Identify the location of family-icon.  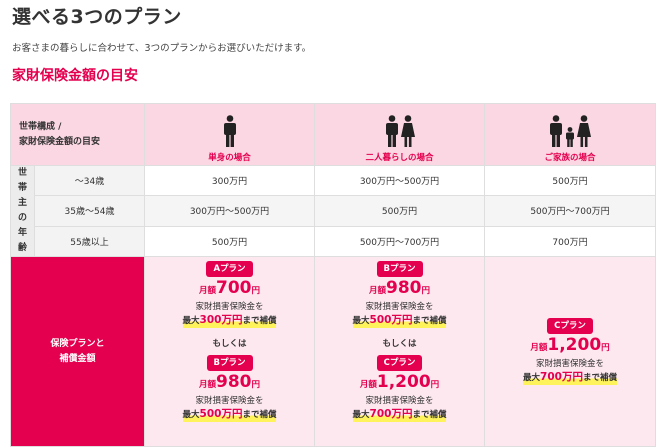
(570, 130).